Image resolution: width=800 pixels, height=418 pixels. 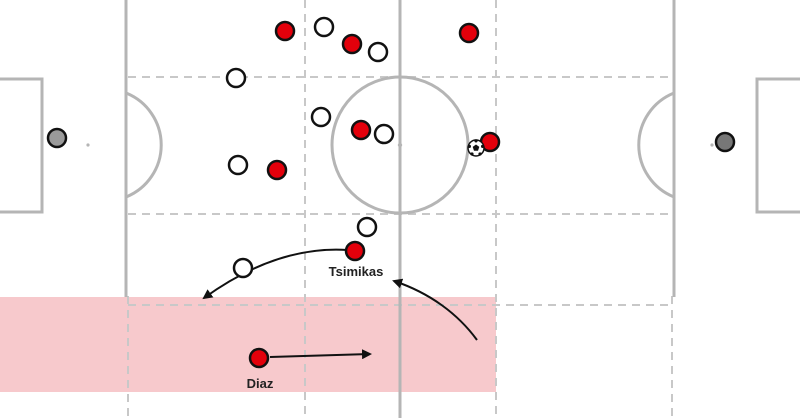 I want to click on label-tsimikas: Tsimikas, so click(x=356, y=271).